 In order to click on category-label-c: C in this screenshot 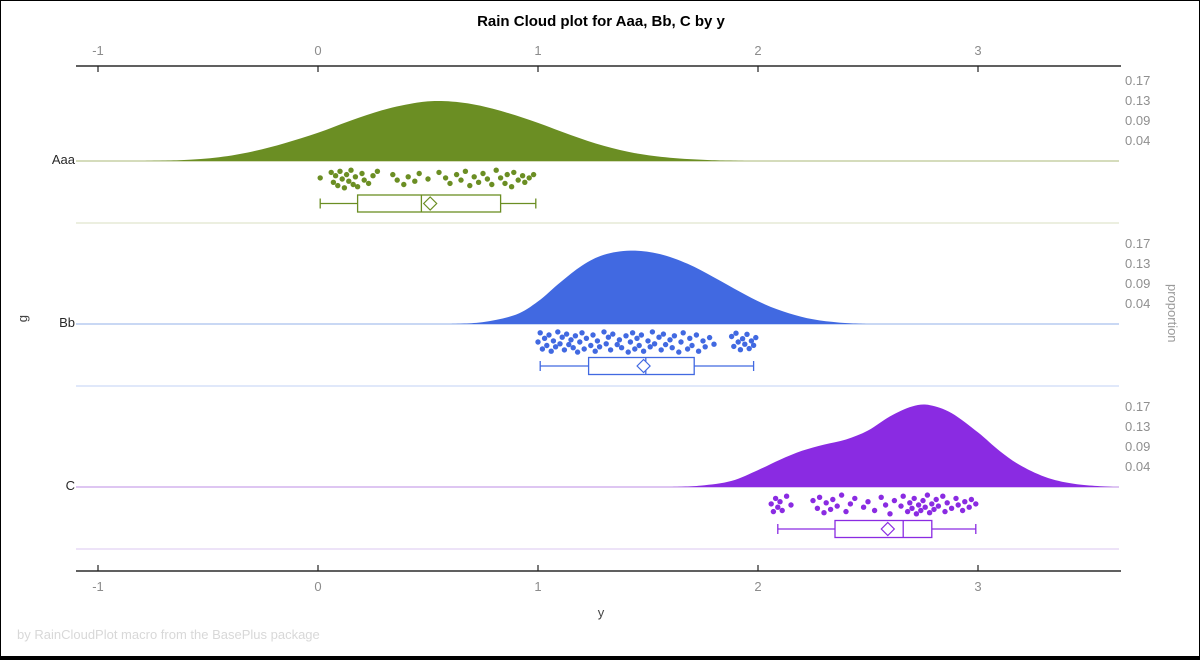, I will do `click(70, 485)`.